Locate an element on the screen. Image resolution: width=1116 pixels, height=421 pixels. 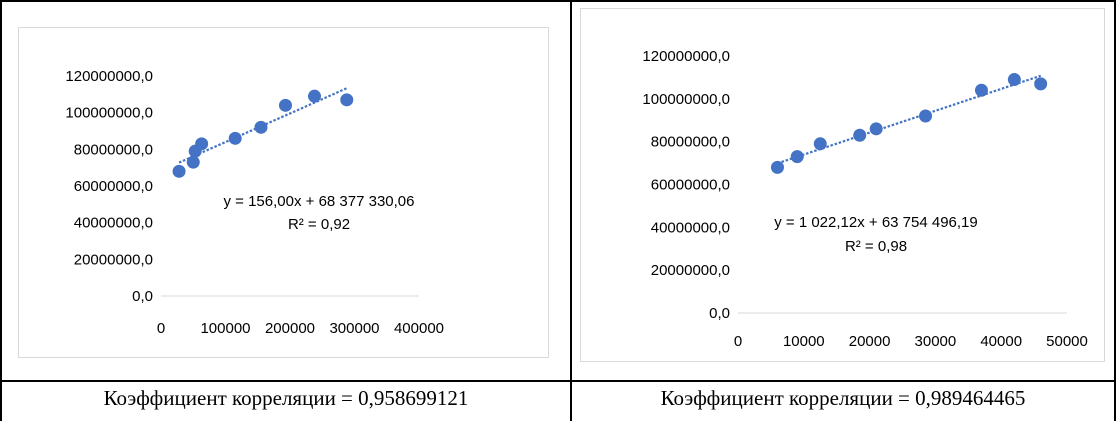
x-tick-label: 400000 is located at coordinates (419, 328).